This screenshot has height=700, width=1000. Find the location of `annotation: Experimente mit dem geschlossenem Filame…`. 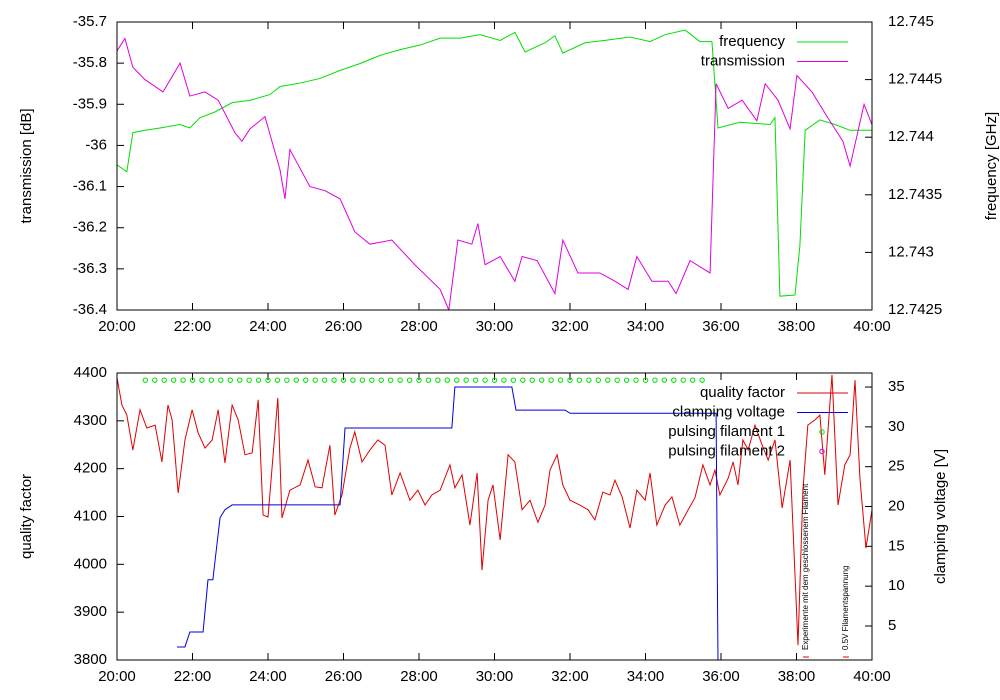

annotation: Experimente mit dem geschlossenem Filame… is located at coordinates (805, 566).